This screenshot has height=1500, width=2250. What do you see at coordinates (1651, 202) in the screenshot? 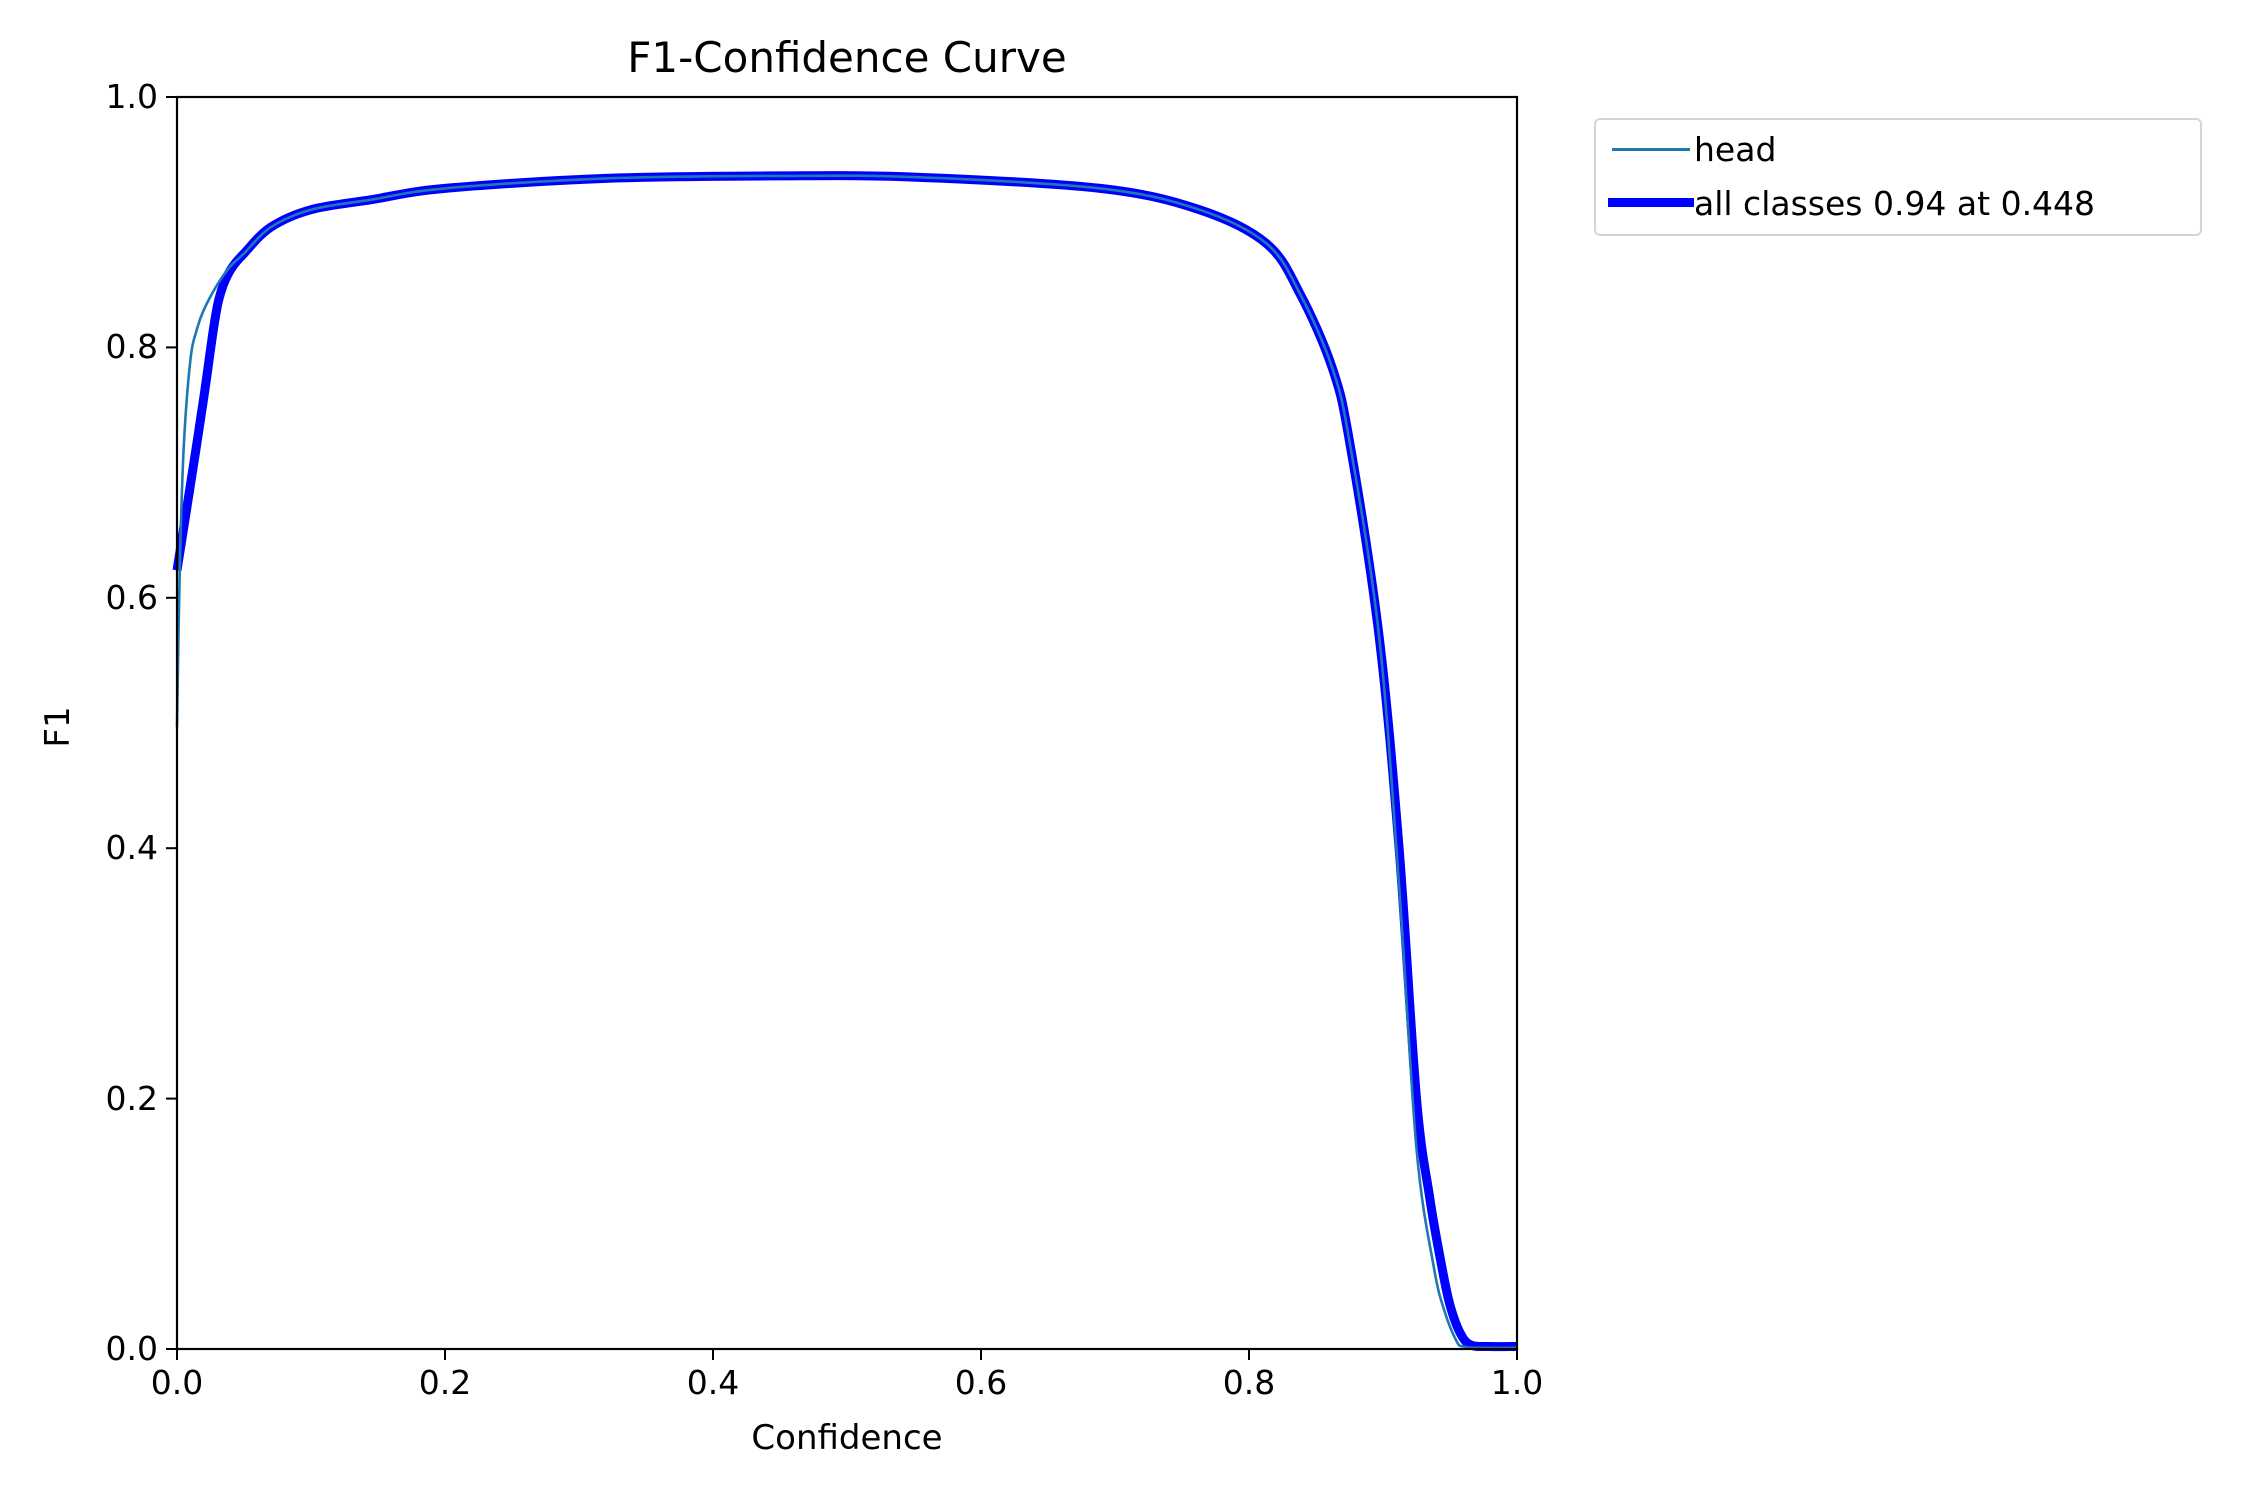
I see `legend-line-all-classes-icon` at bounding box center [1651, 202].